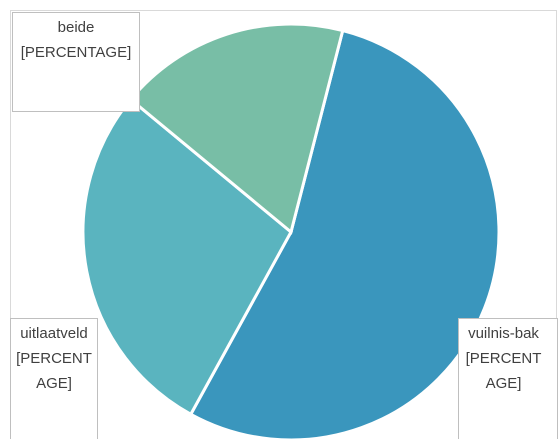 The image size is (558, 439). I want to click on category-label: uitlaatveld, so click(54, 333).